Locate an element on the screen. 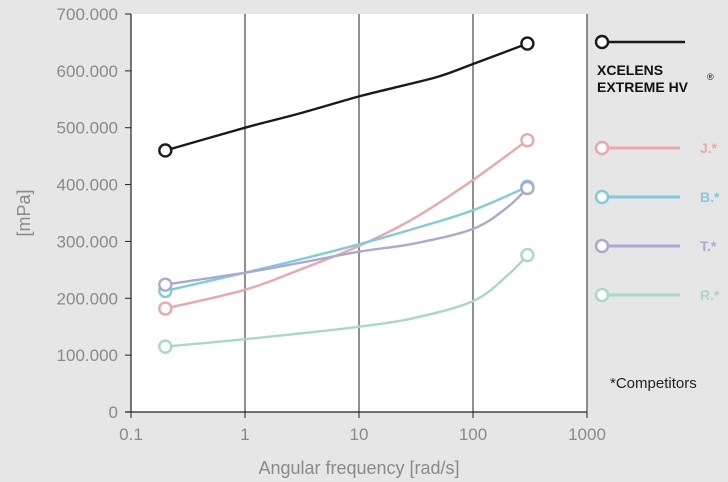 The width and height of the screenshot is (728, 482). legend-label: EXTREME HV is located at coordinates (643, 87).